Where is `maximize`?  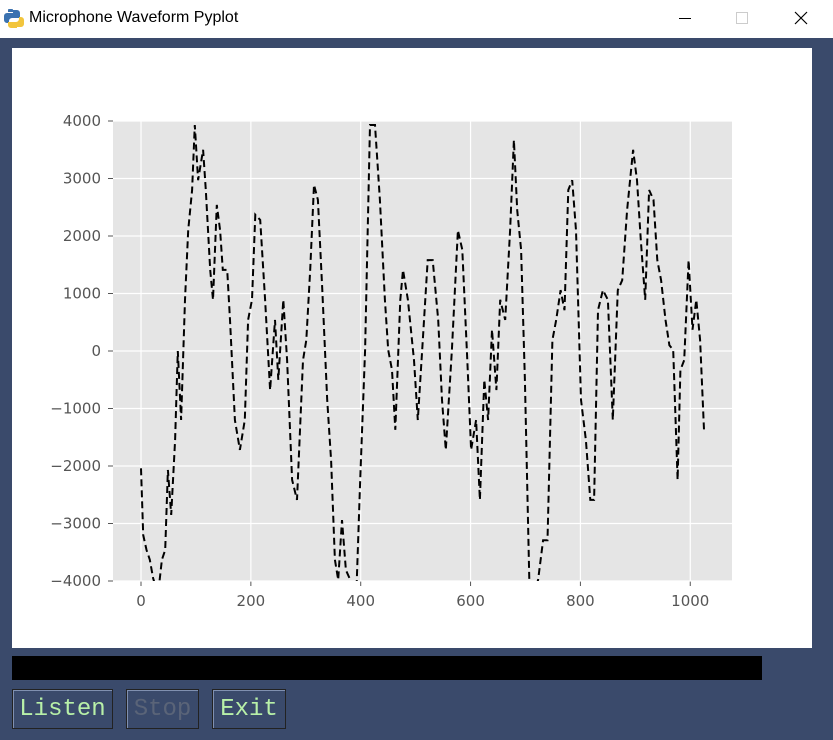
maximize is located at coordinates (742, 18).